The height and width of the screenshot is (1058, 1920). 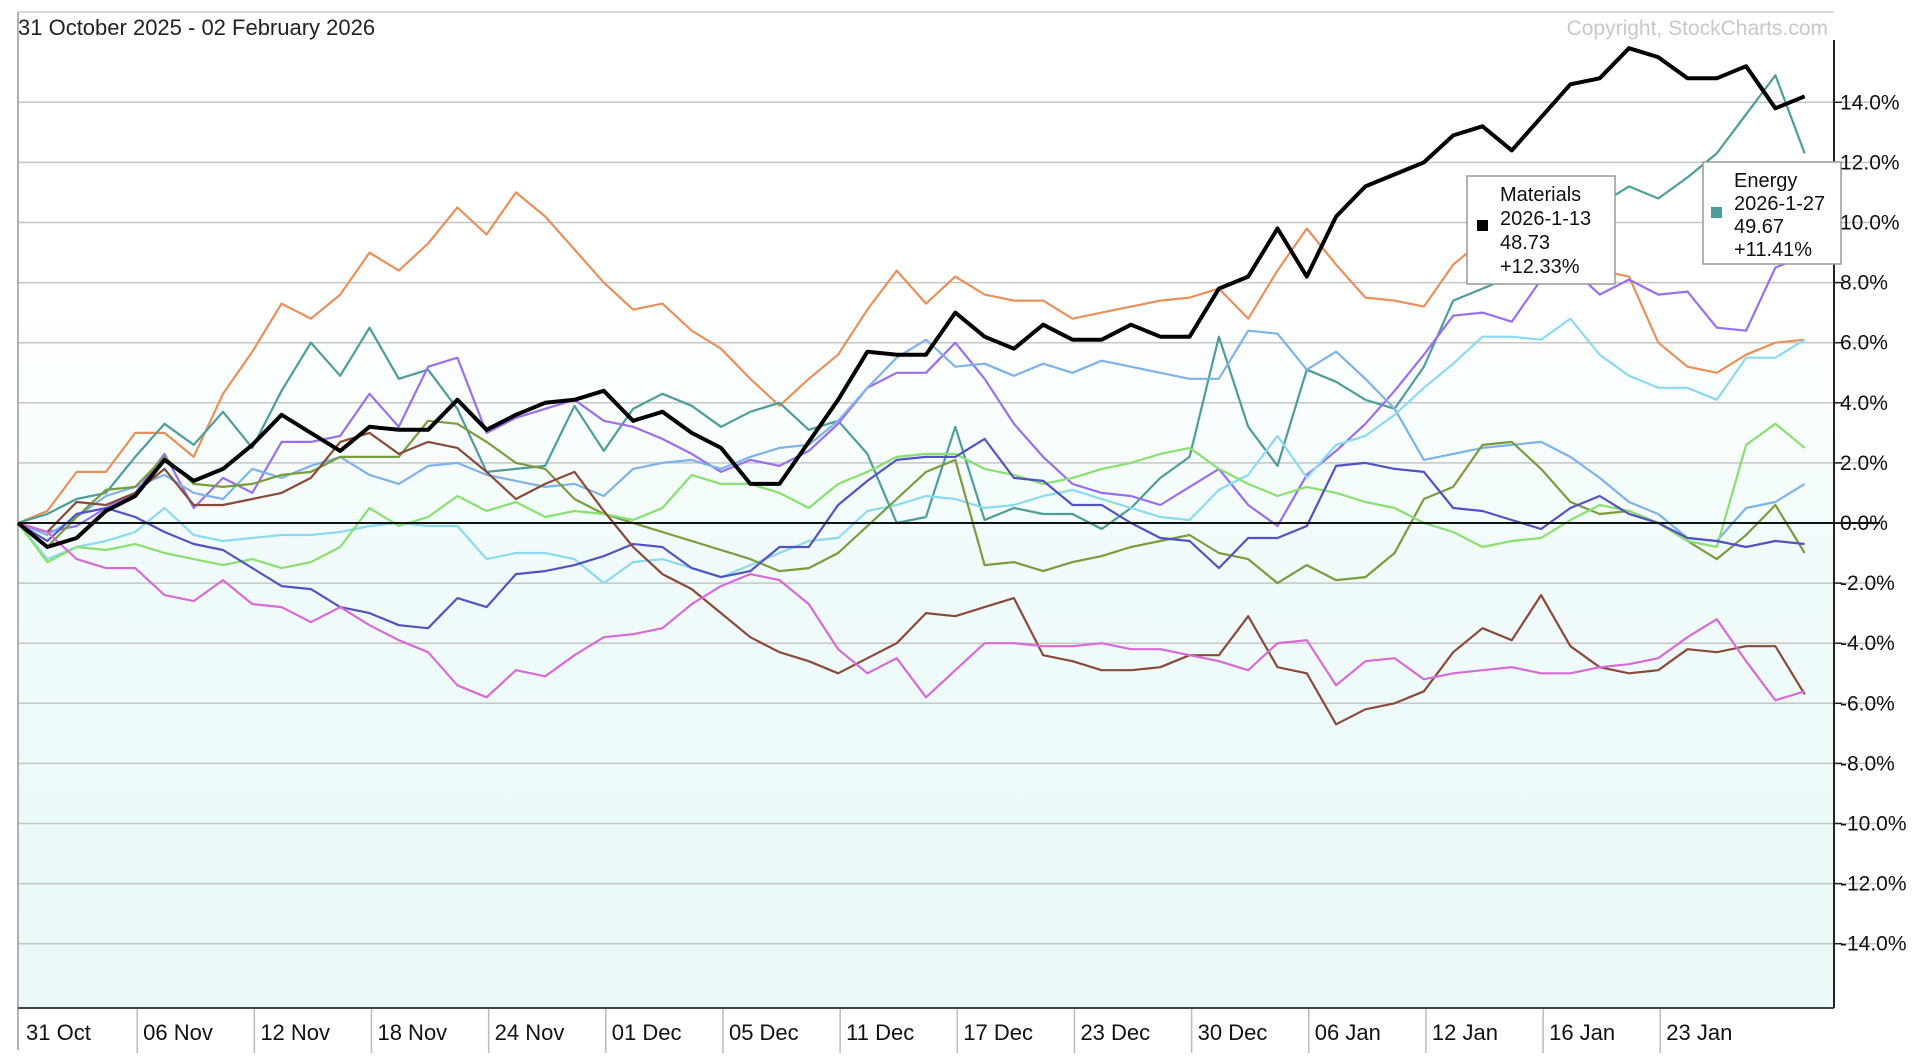 What do you see at coordinates (998, 1032) in the screenshot?
I see `x-tick-label: 17 Dec` at bounding box center [998, 1032].